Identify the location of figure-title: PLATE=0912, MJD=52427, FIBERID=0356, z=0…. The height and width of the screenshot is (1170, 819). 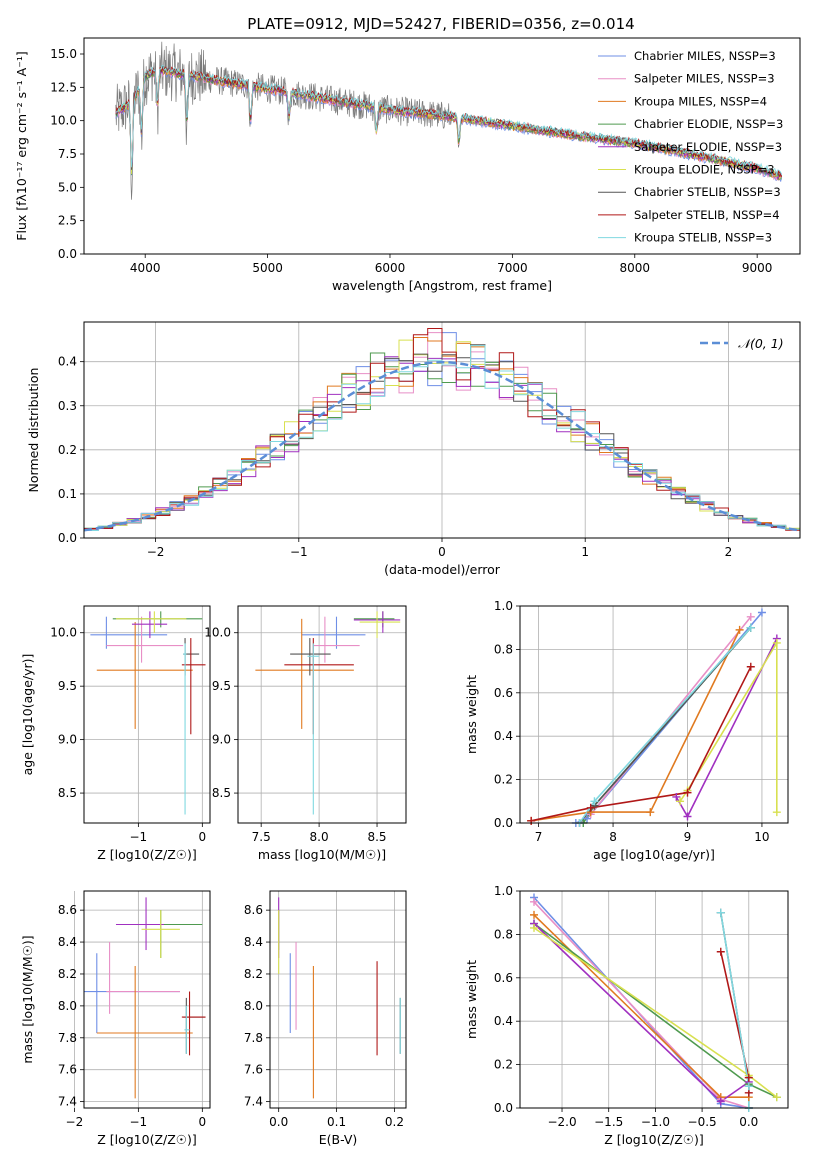
(440, 24).